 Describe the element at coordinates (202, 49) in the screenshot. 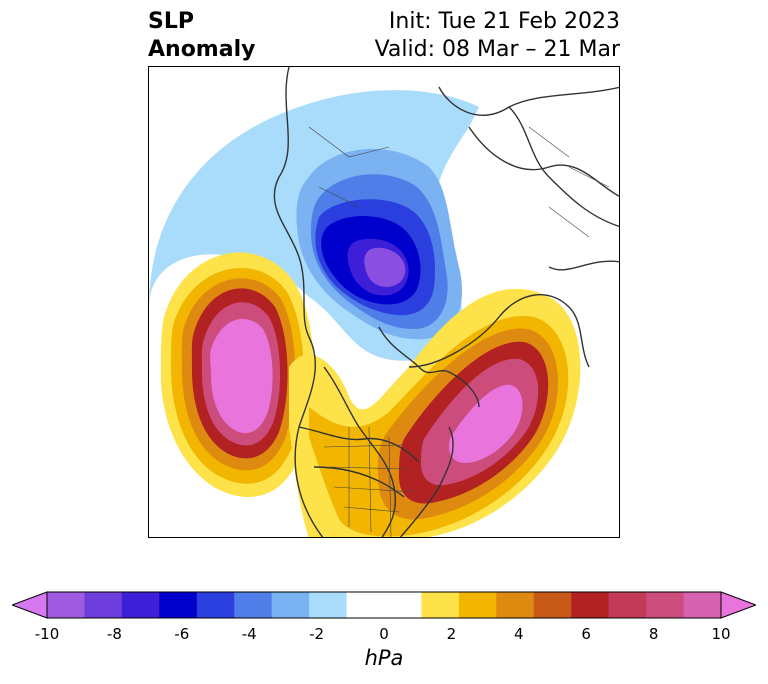

I see `title-line-2: Anomaly` at that location.